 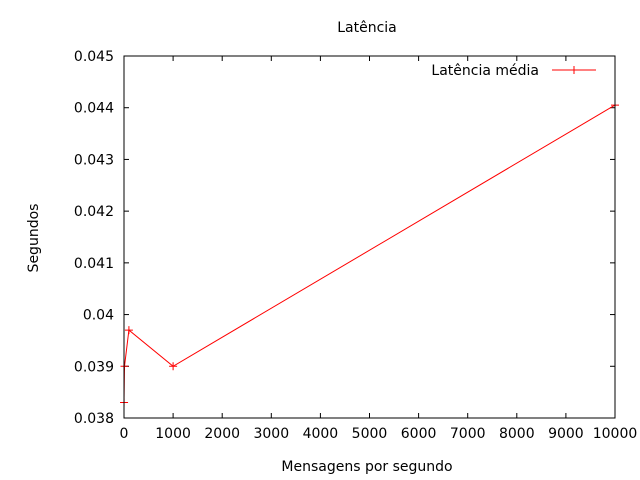 What do you see at coordinates (574, 70) in the screenshot?
I see `legend-marker` at bounding box center [574, 70].